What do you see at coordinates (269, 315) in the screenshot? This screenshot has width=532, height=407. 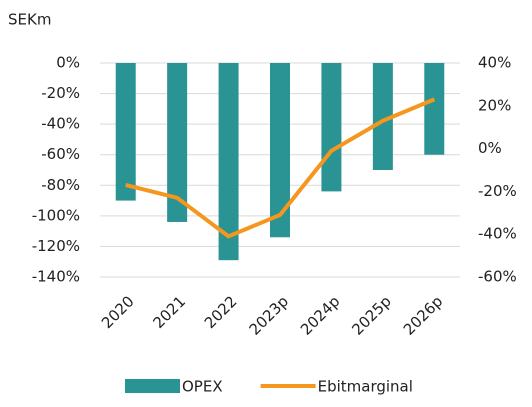 I see `x-tick-label: 2023p` at bounding box center [269, 315].